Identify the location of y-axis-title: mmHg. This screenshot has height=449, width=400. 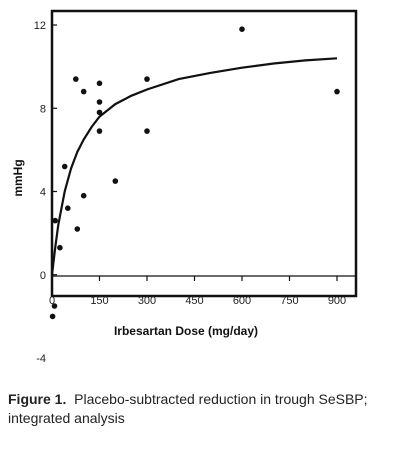
(18, 177).